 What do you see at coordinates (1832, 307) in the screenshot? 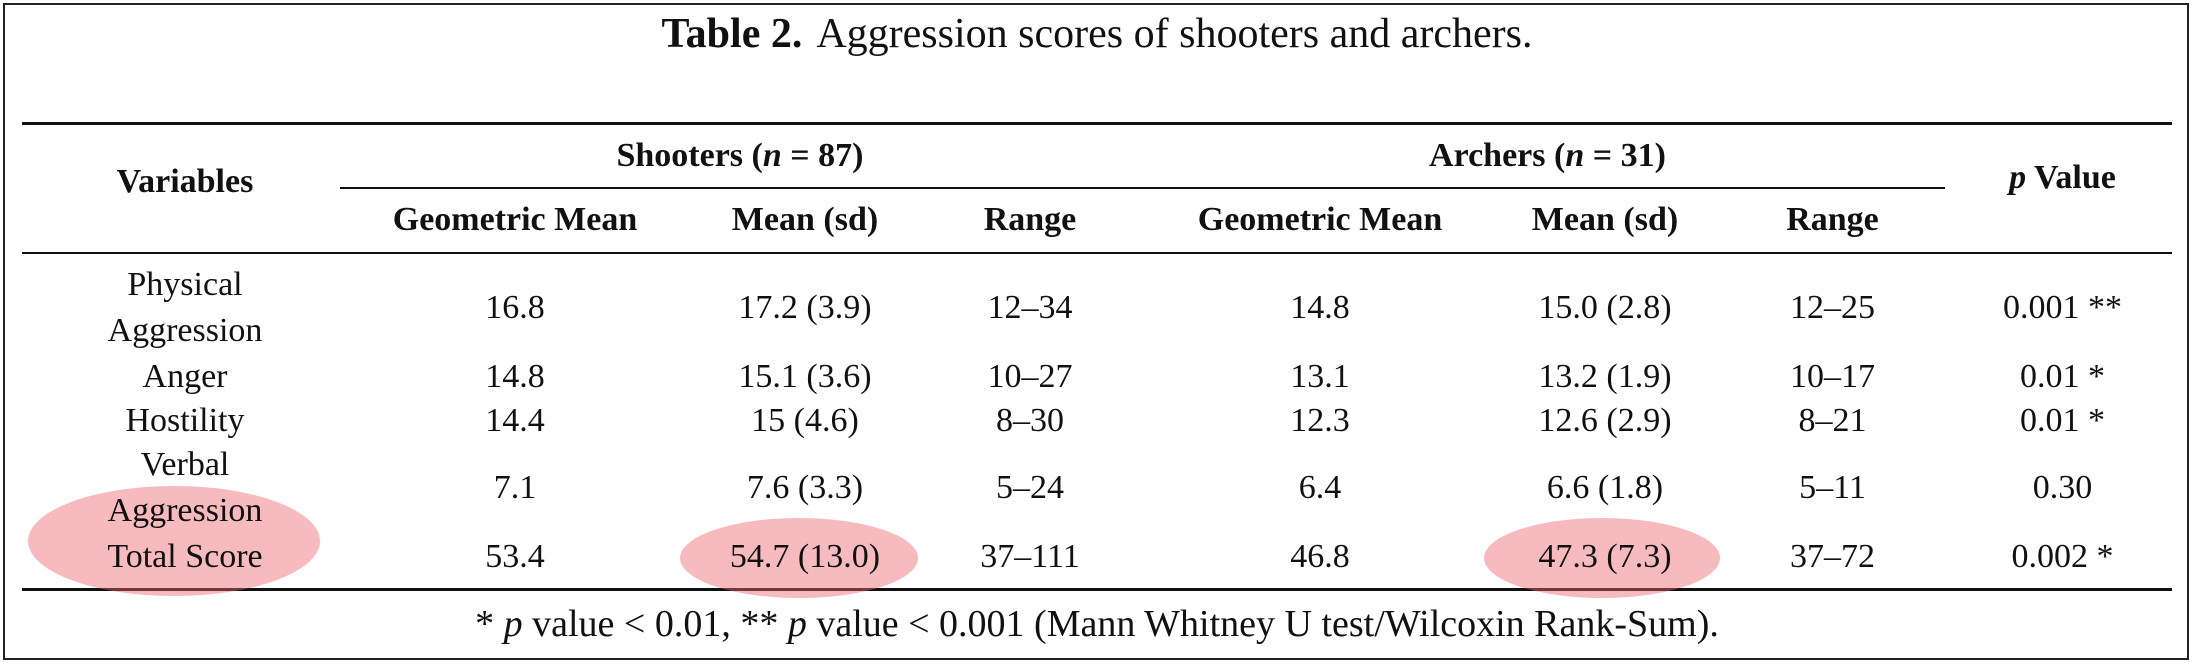
I see `table-cell: 12–25` at bounding box center [1832, 307].